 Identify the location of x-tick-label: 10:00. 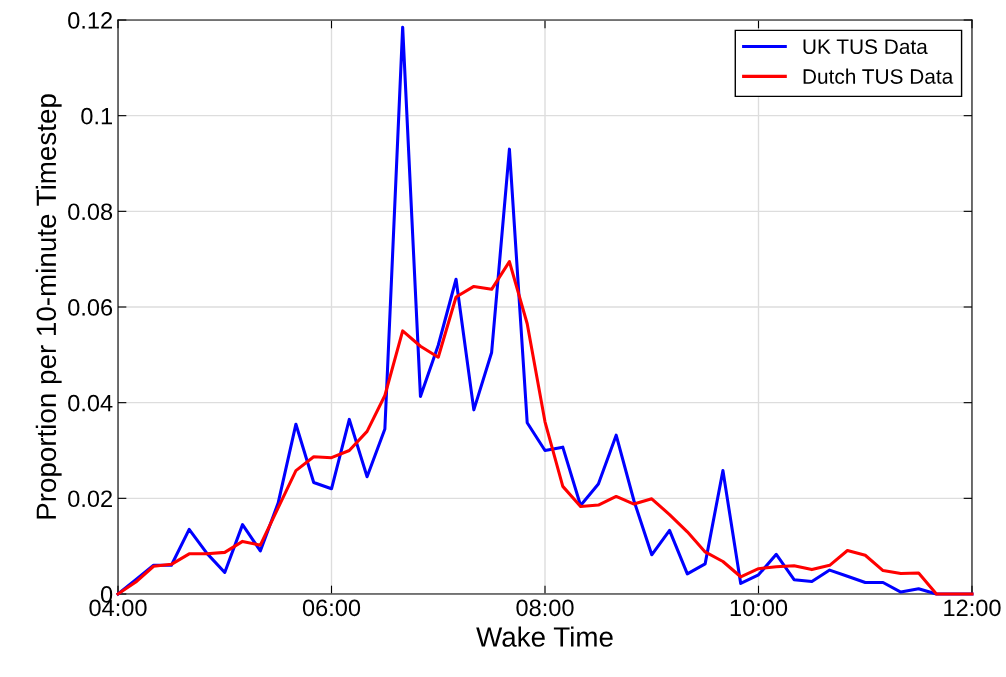
(759, 608).